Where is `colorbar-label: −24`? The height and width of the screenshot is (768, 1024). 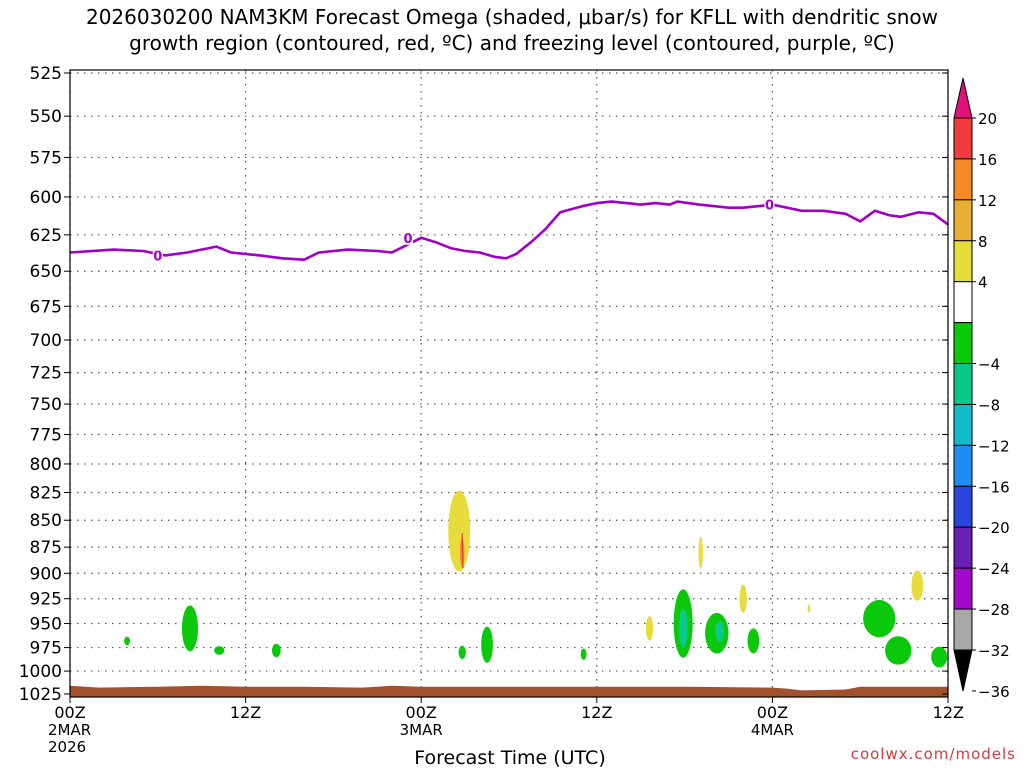
colorbar-label: −24 is located at coordinates (994, 569).